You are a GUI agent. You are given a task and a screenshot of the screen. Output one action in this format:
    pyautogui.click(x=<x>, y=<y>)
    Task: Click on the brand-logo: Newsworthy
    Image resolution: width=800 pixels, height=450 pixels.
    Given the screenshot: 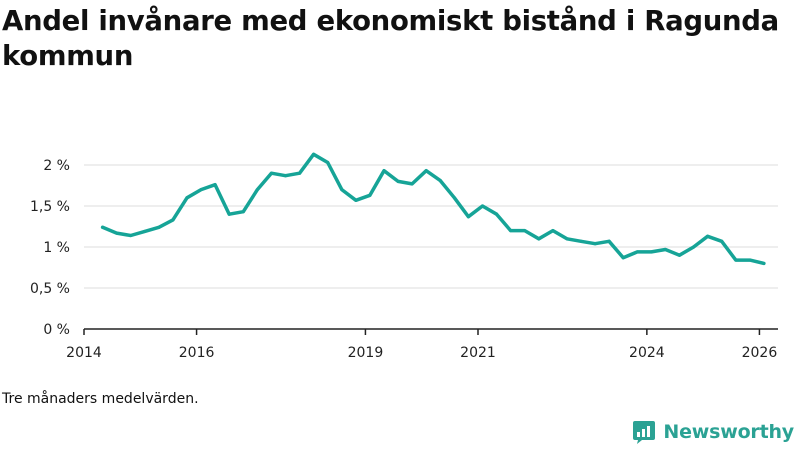 What is the action you would take?
    pyautogui.click(x=712, y=432)
    